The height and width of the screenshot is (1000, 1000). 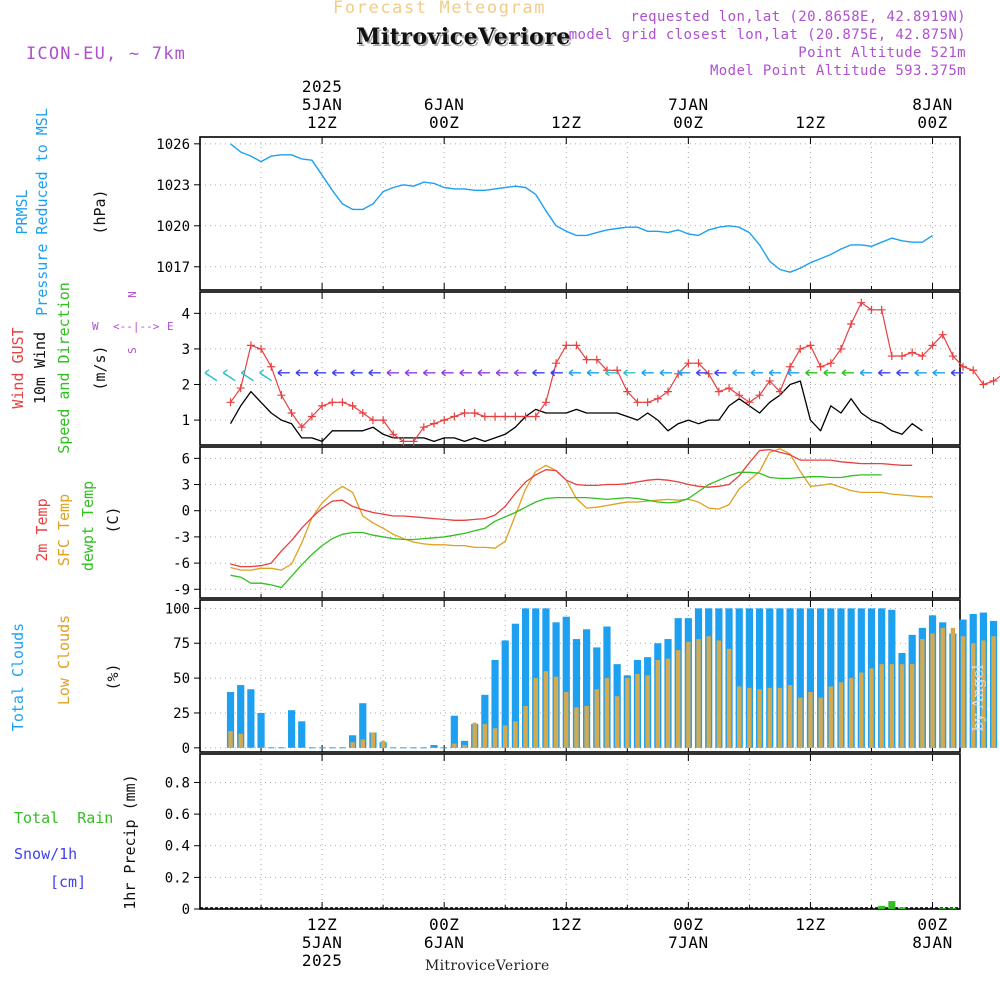 I want to click on pressure-unit: (hPa), so click(x=100, y=212).